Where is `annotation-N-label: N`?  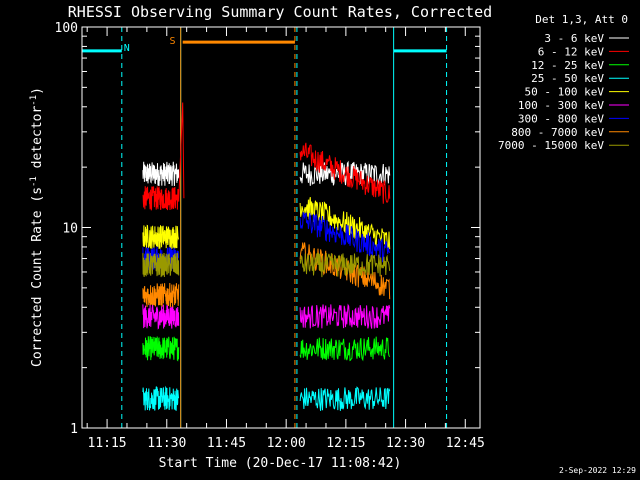
annotation-N-label: N is located at coordinates (127, 48).